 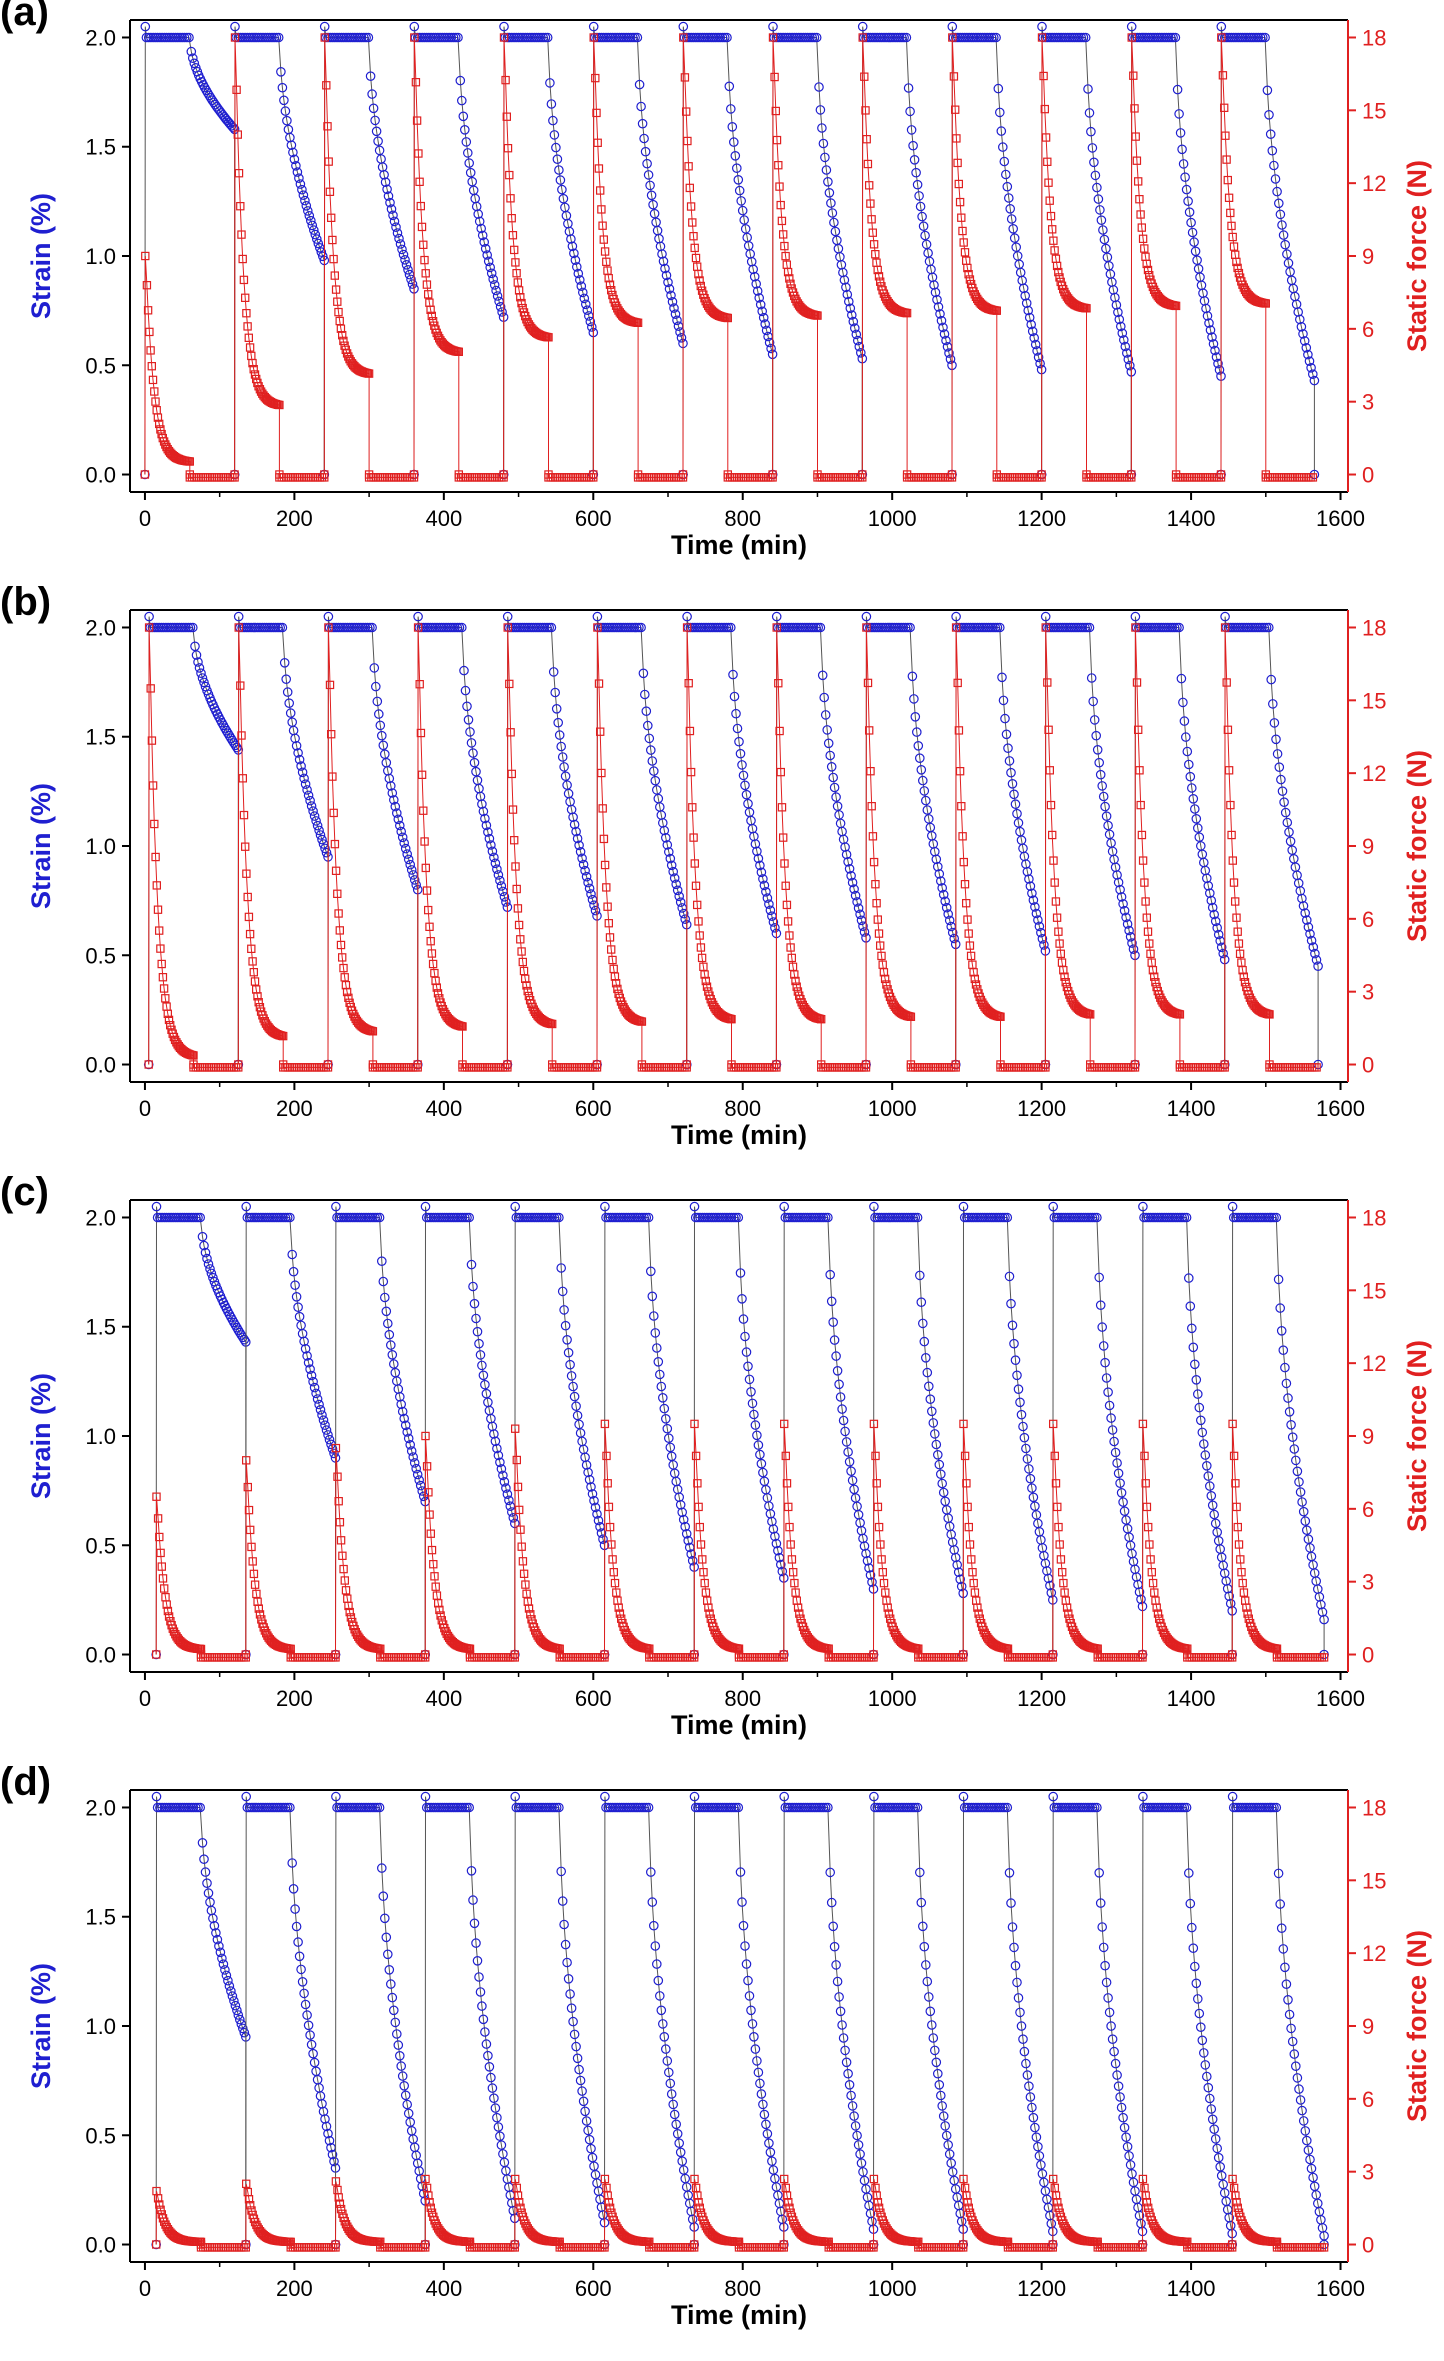 I want to click on y-right-tick-label: 9, so click(x=1368, y=1436).